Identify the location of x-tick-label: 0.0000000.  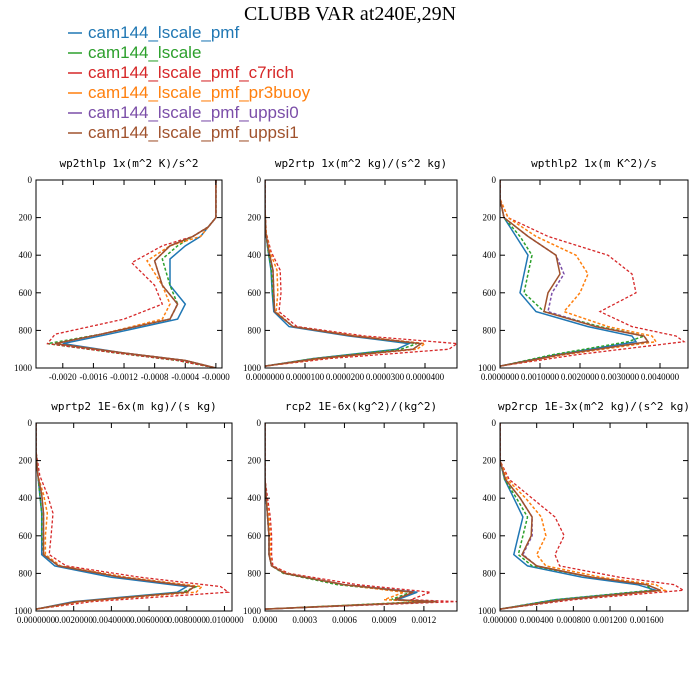
(500, 377).